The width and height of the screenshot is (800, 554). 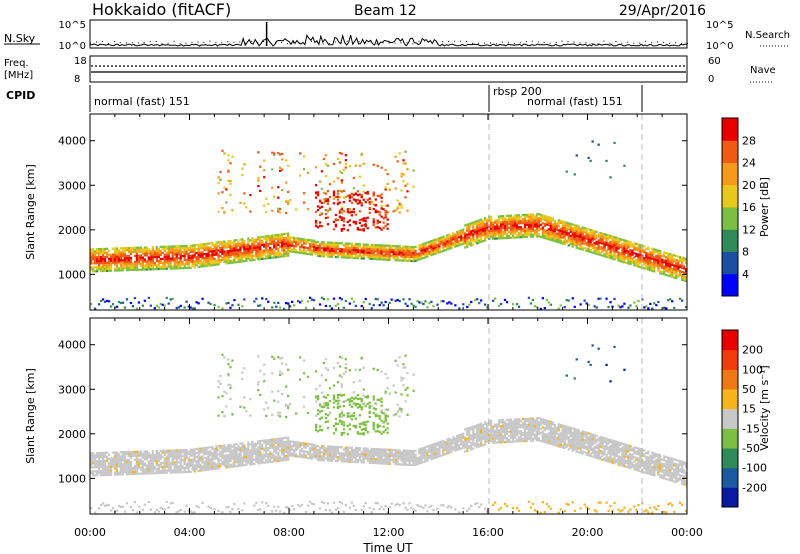 What do you see at coordinates (749, 140) in the screenshot?
I see `colorbar-tick-label: 28` at bounding box center [749, 140].